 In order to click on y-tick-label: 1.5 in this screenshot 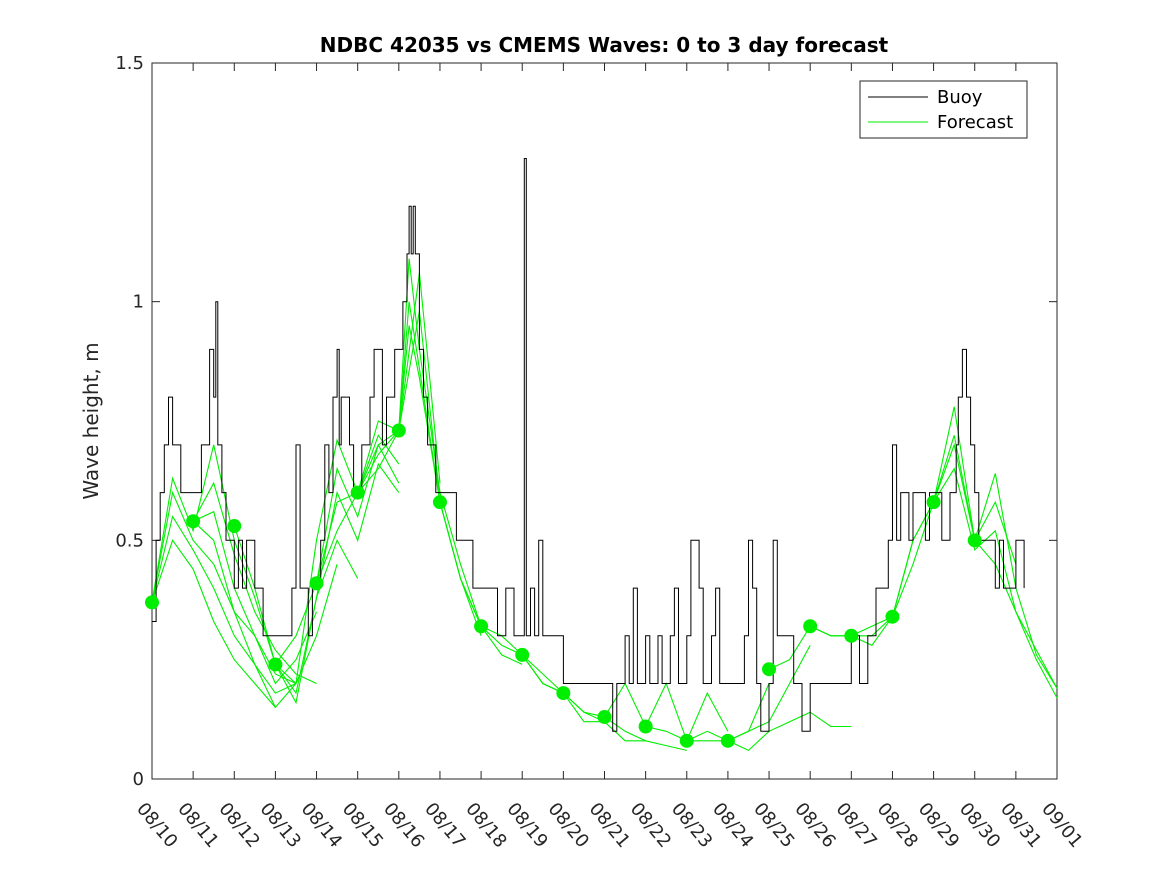, I will do `click(129, 63)`.